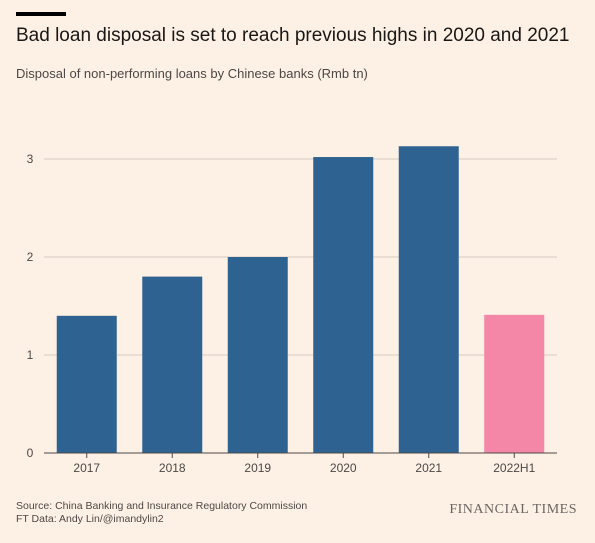 The image size is (595, 543). I want to click on bar-2017, so click(86, 384).